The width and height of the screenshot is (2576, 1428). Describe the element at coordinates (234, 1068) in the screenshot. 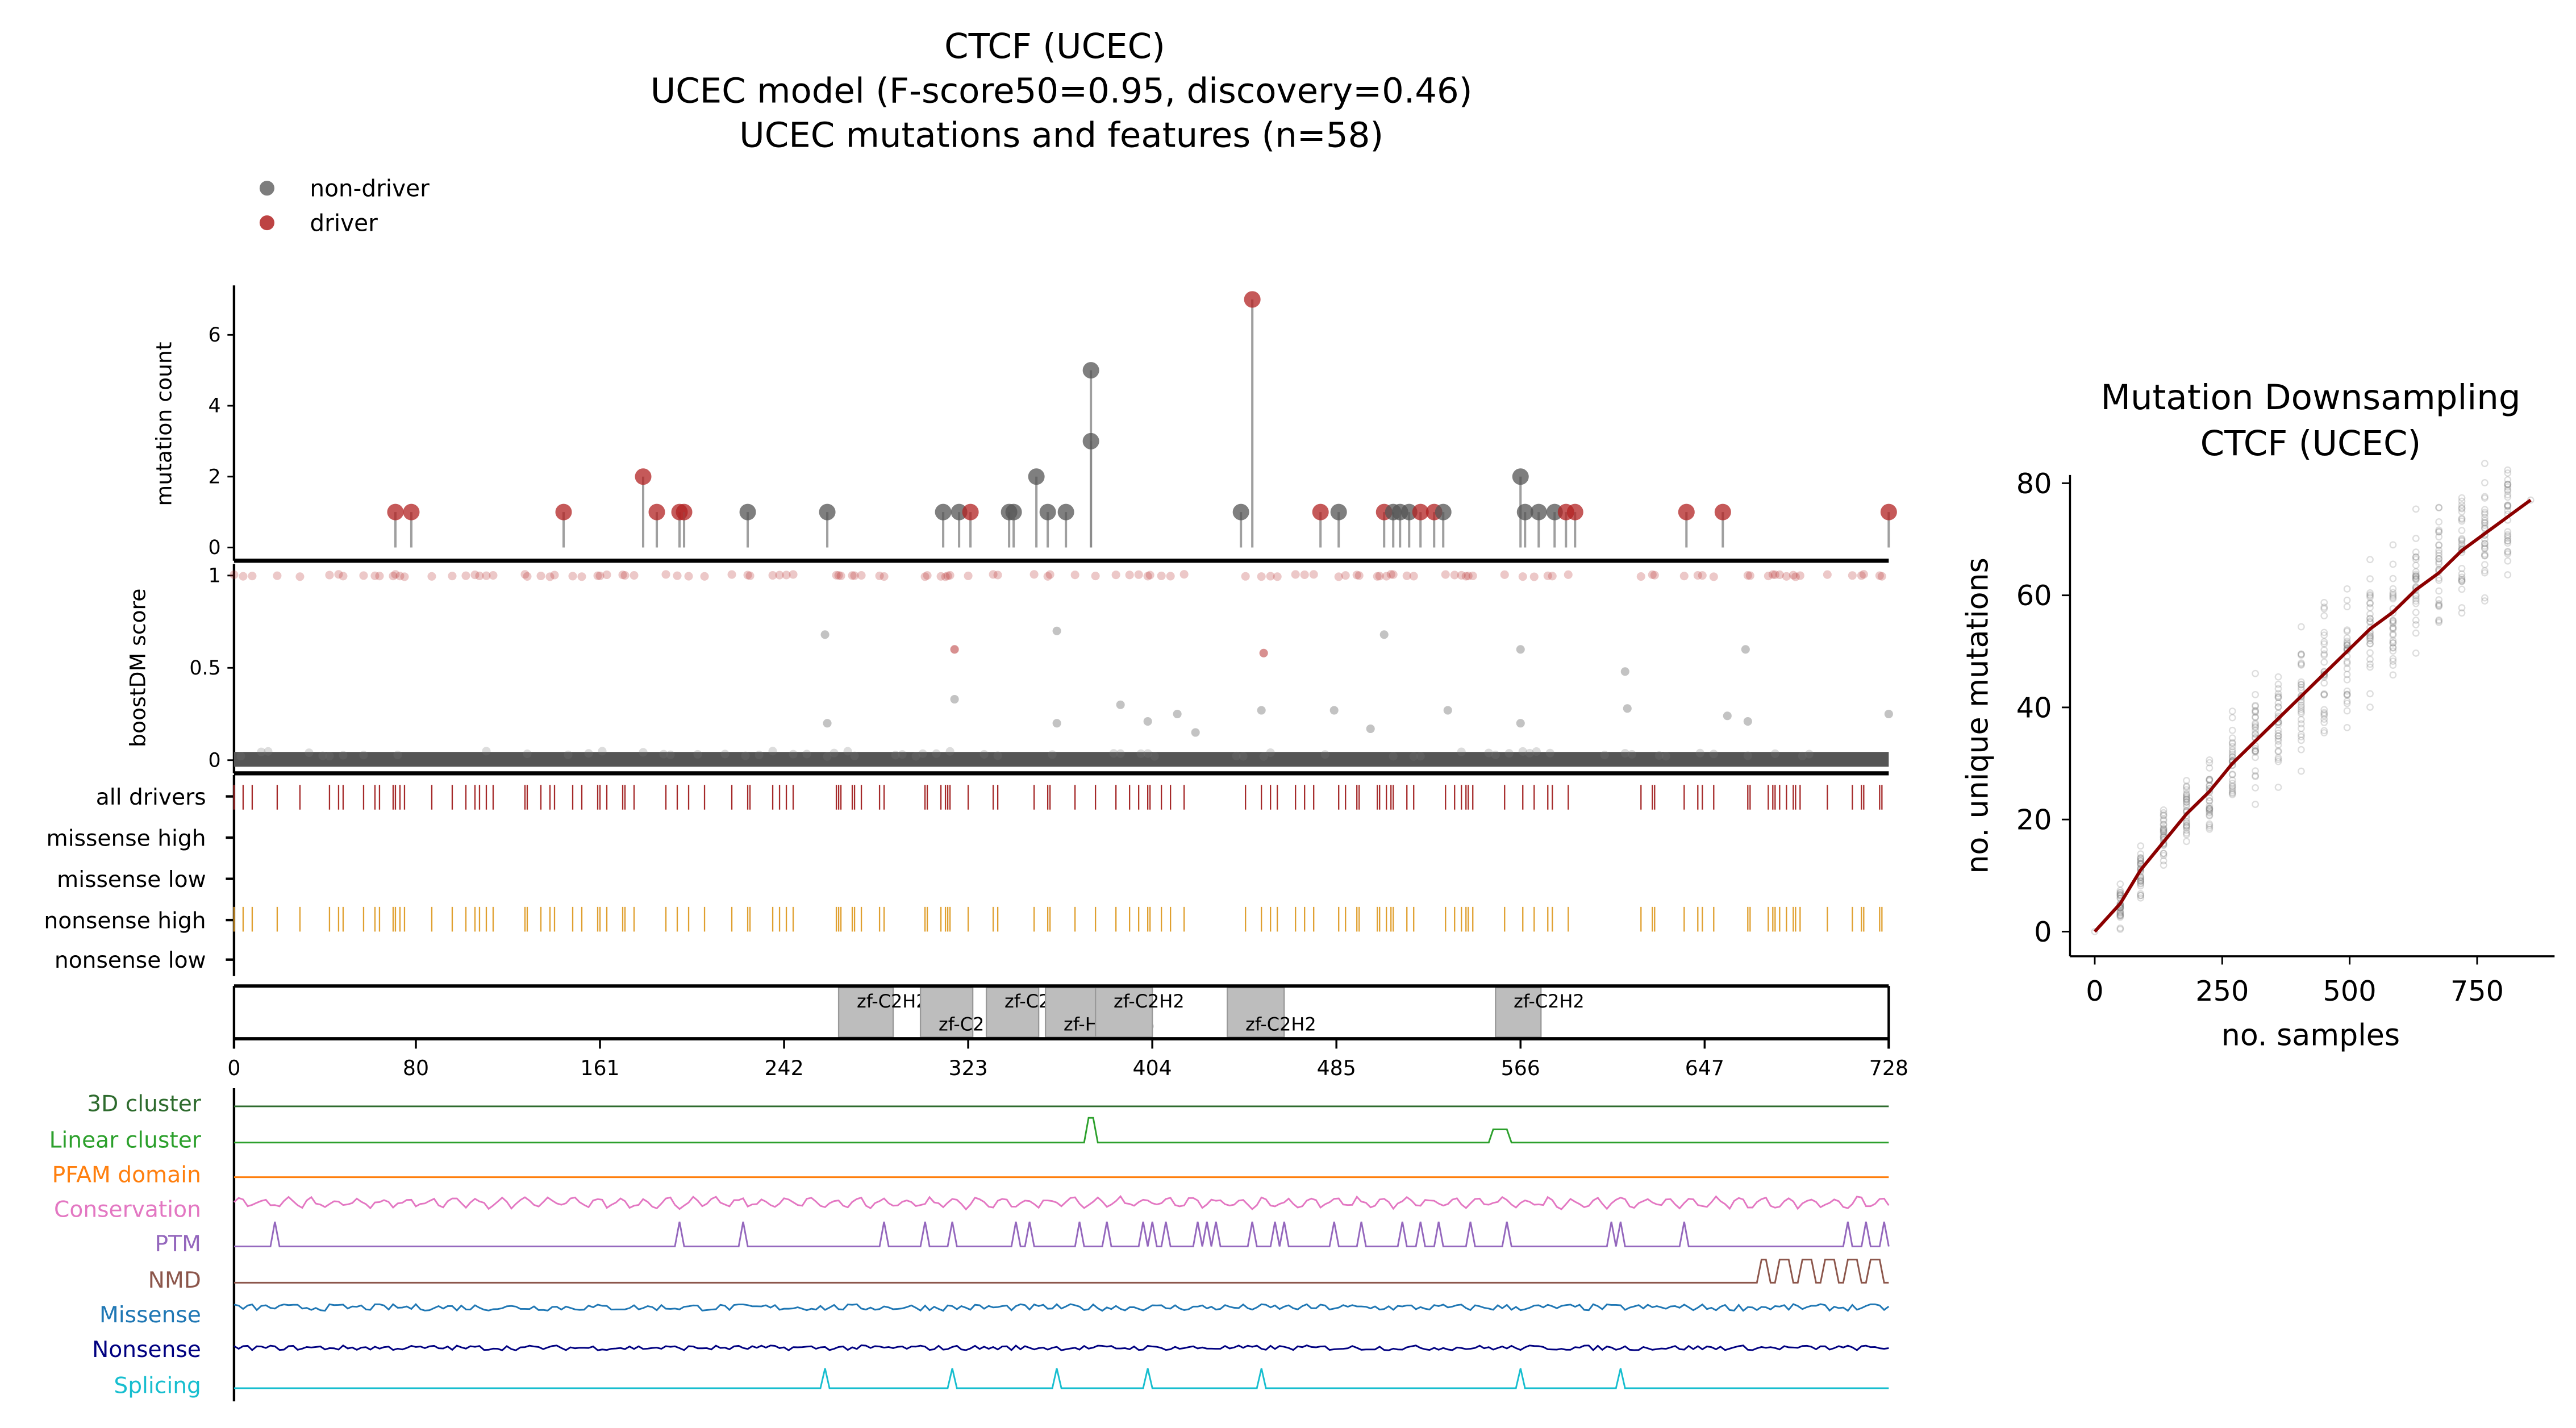

I see `x-tick-label: 0` at that location.